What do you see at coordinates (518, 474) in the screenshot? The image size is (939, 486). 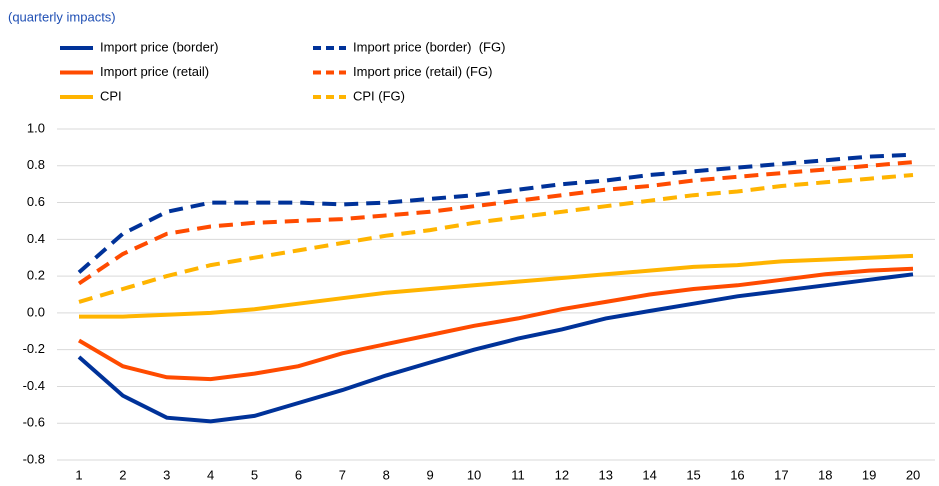 I see `x-tick-label: 11` at bounding box center [518, 474].